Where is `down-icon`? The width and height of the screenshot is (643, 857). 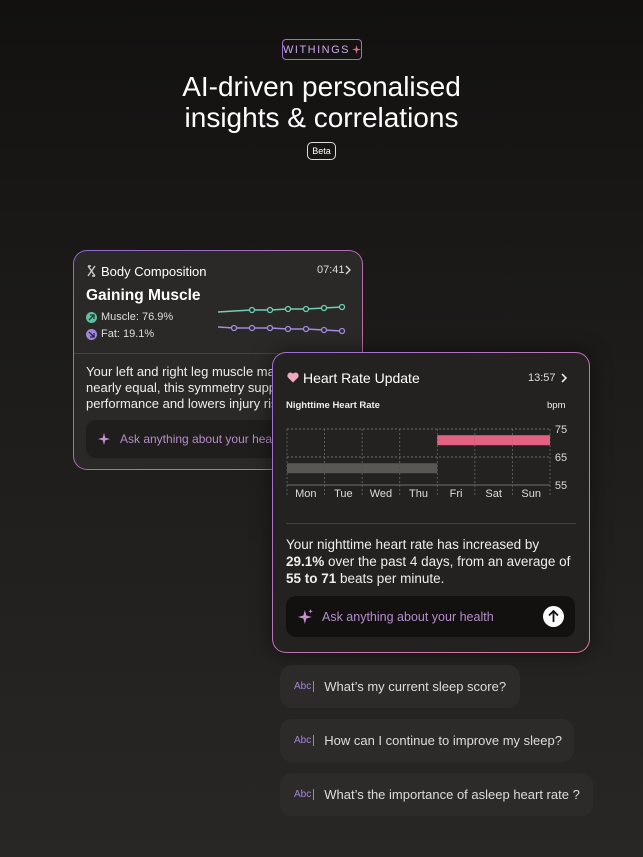
down-icon is located at coordinates (91, 334).